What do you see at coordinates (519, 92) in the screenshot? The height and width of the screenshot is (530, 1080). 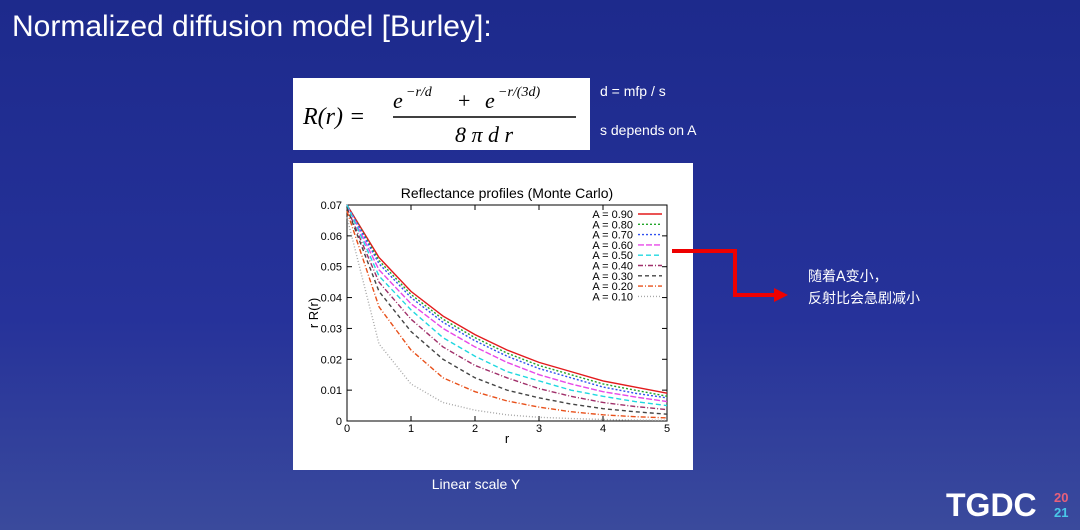 I see `formula-exp: −r/(3d)` at bounding box center [519, 92].